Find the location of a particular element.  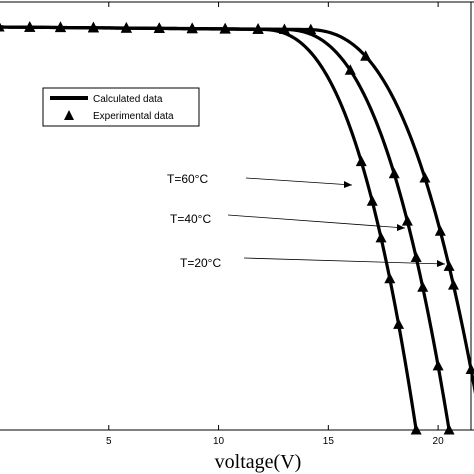

x-axis-label: voltage(V) is located at coordinates (258, 462).